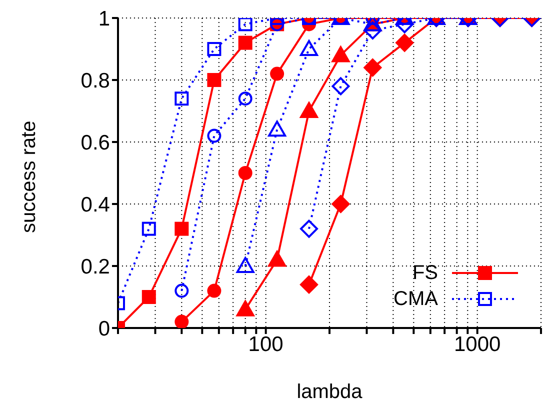  I want to click on y-tick-label: 0.8, so click(95, 80).